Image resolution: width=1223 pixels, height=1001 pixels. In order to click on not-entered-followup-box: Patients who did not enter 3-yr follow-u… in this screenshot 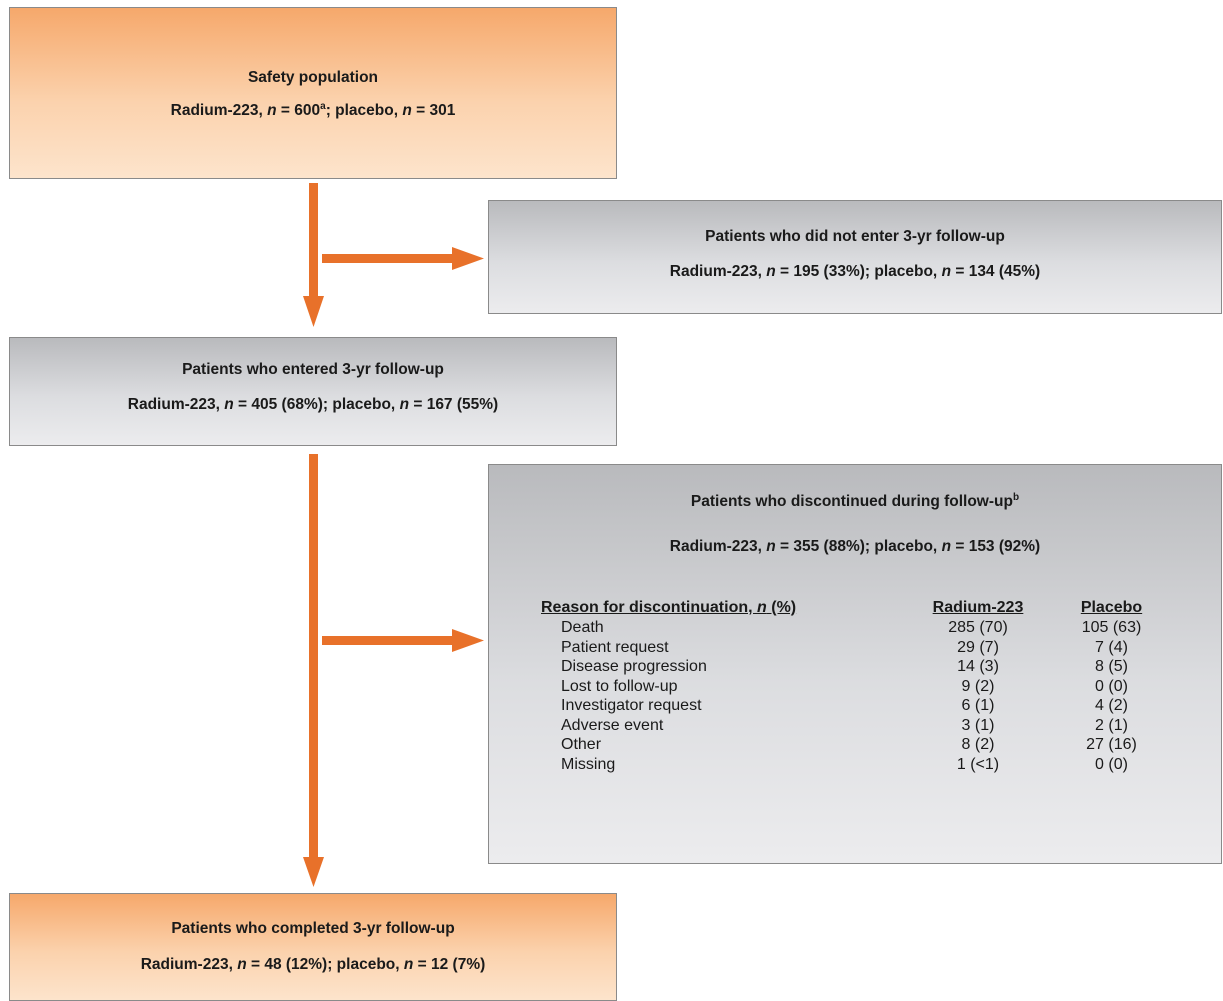, I will do `click(855, 257)`.